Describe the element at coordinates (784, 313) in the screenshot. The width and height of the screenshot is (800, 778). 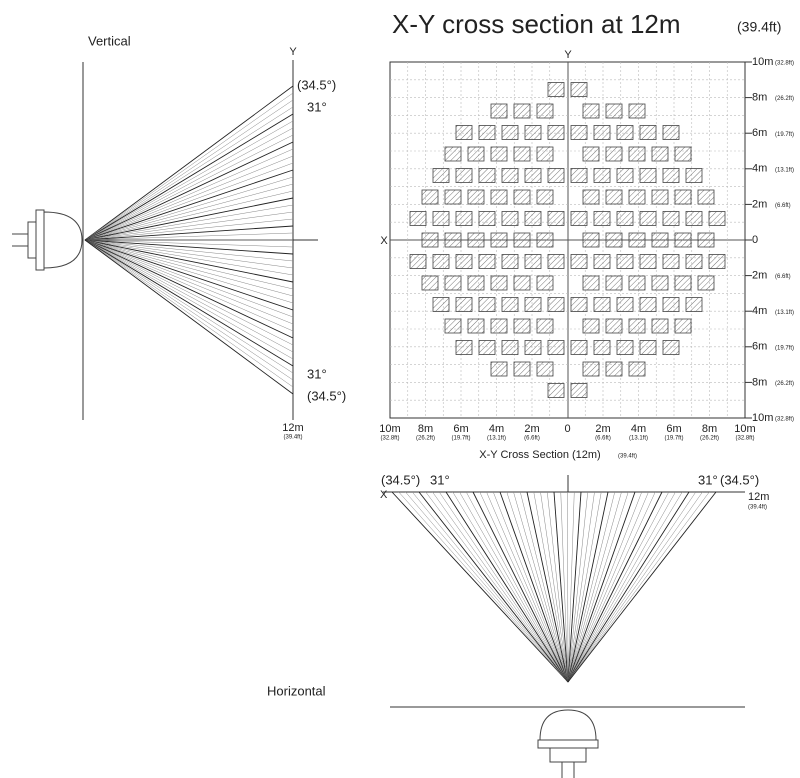
I see `right-label-ft: (13.1ft)` at that location.